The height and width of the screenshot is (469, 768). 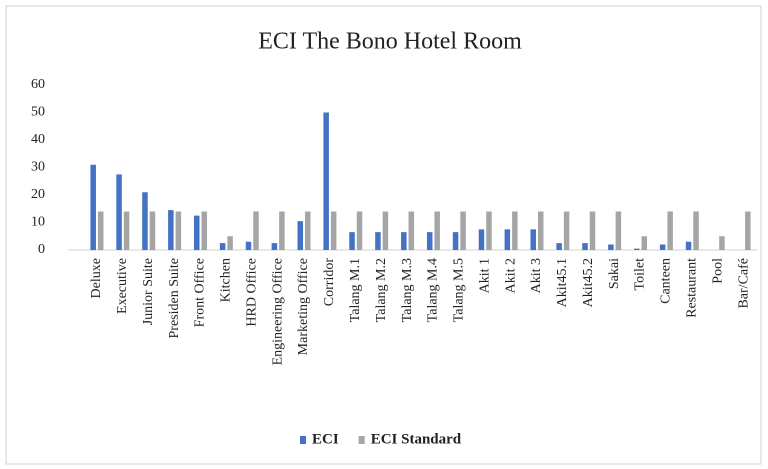 What do you see at coordinates (38, 112) in the screenshot?
I see `y-tick-label: 50` at bounding box center [38, 112].